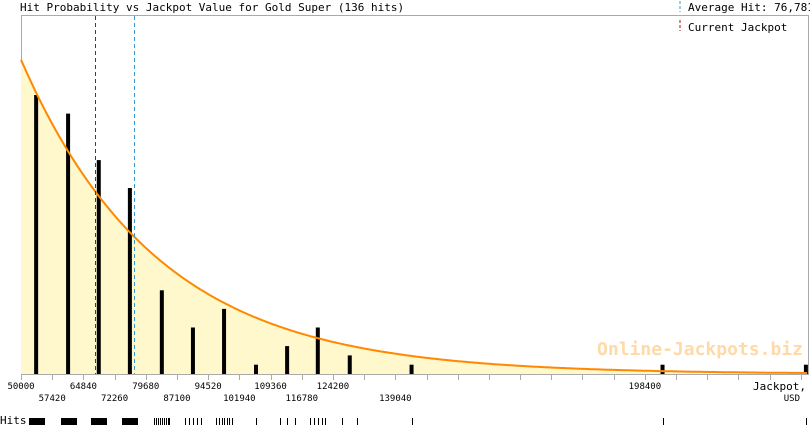 This screenshot has height=425, width=810. Describe the element at coordinates (749, 7) in the screenshot. I see `legend-average-hit: Average Hit: 76,781` at that location.